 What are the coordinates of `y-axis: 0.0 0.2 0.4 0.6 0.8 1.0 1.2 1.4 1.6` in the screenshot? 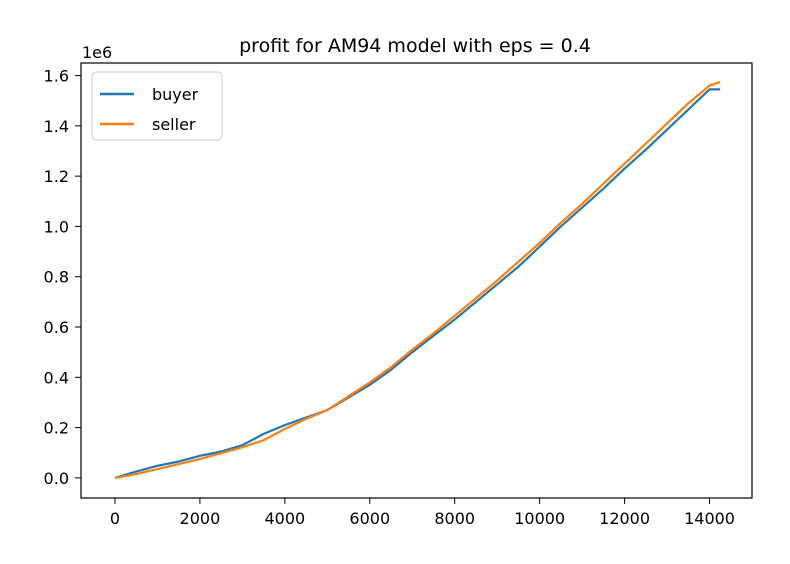 It's located at (62, 277).